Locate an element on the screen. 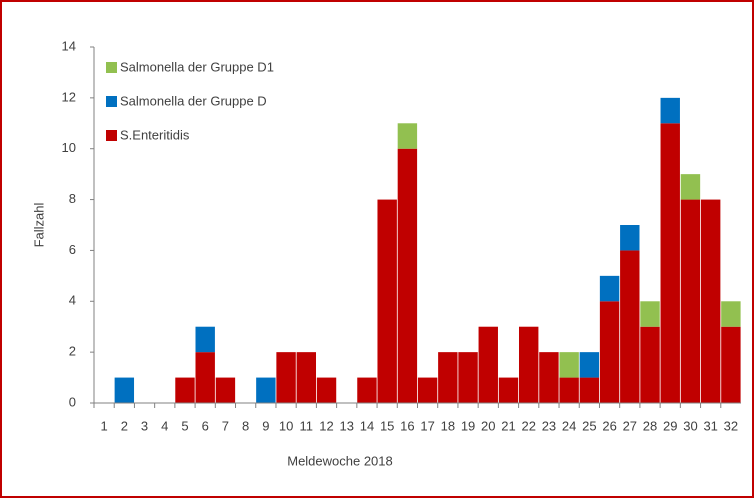 This screenshot has width=754, height=503. x-tick-label: 15 is located at coordinates (387, 425).